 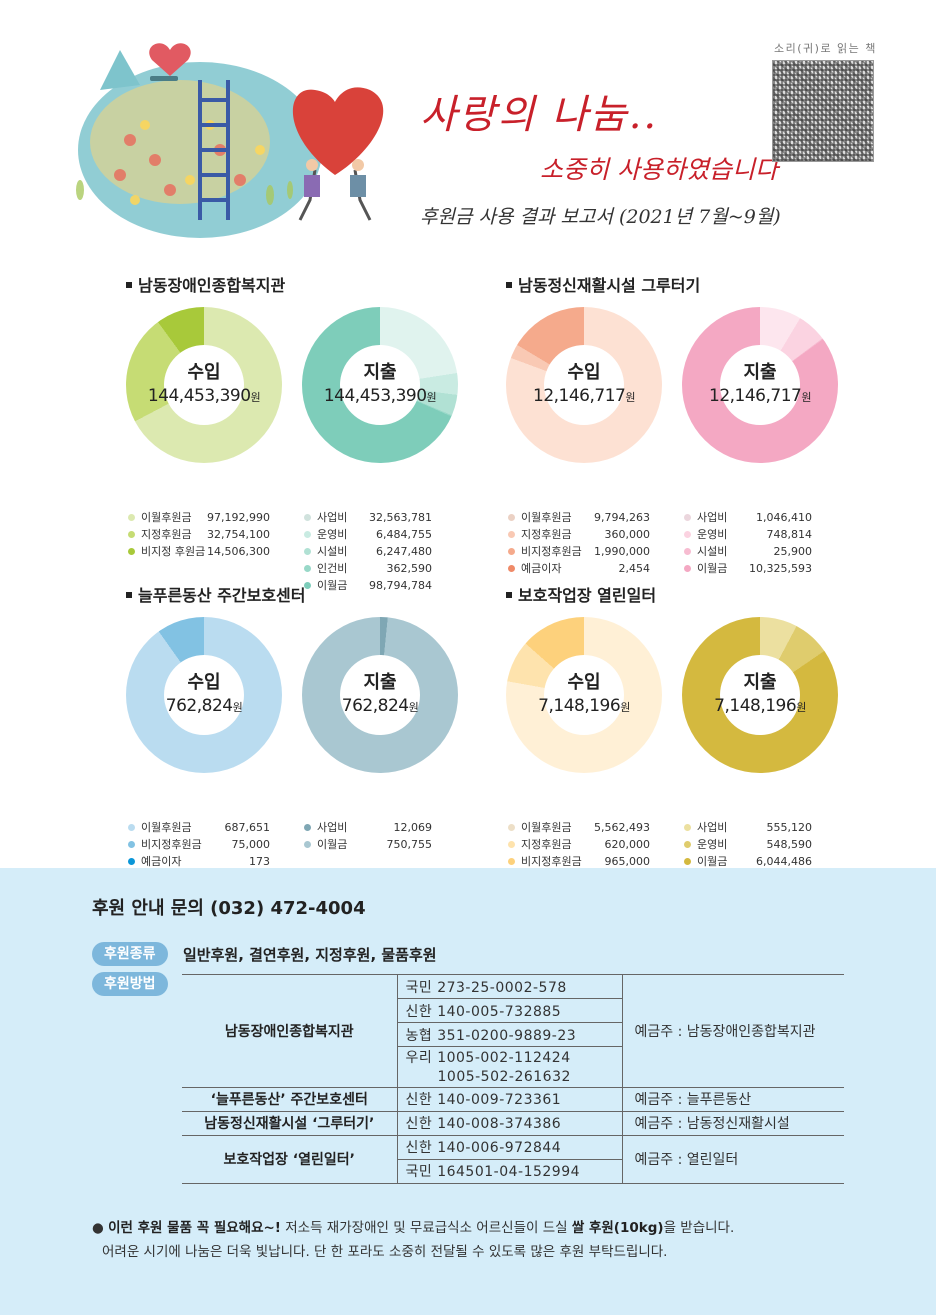 What do you see at coordinates (579, 551) in the screenshot?
I see `legend-item: 비지정후원금 1,990,000` at bounding box center [579, 551].